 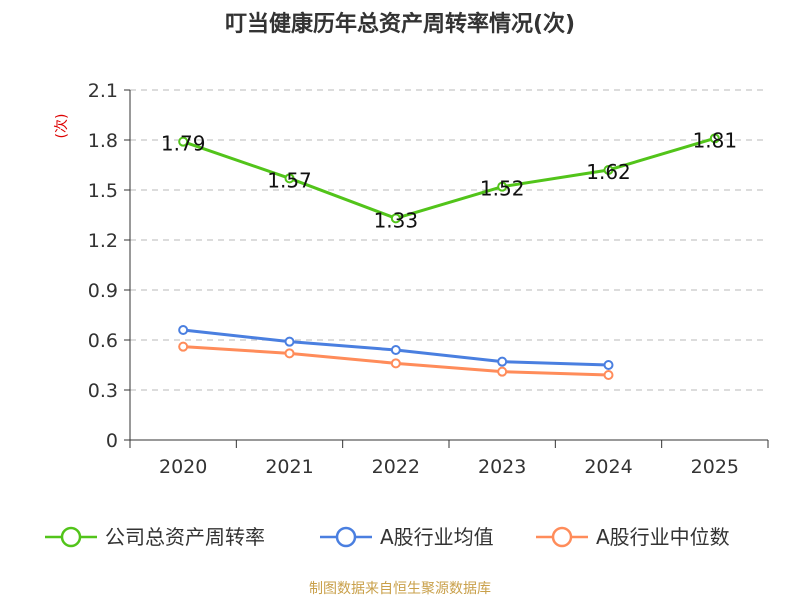 I want to click on data-label: 1.57, so click(x=289, y=180).